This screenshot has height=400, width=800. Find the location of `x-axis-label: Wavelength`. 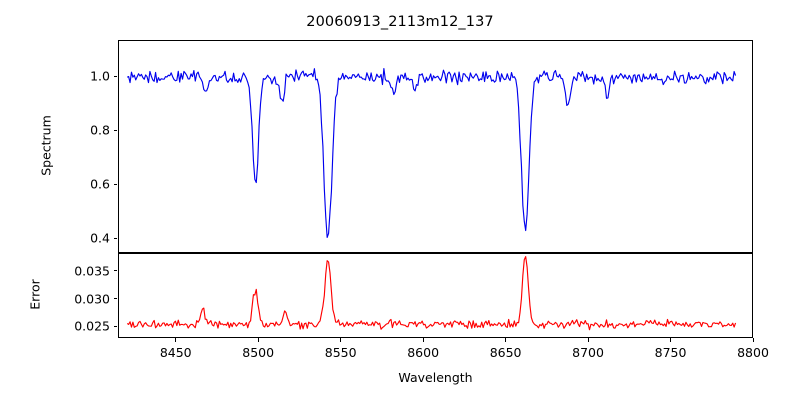

x-axis-label: Wavelength is located at coordinates (435, 377).